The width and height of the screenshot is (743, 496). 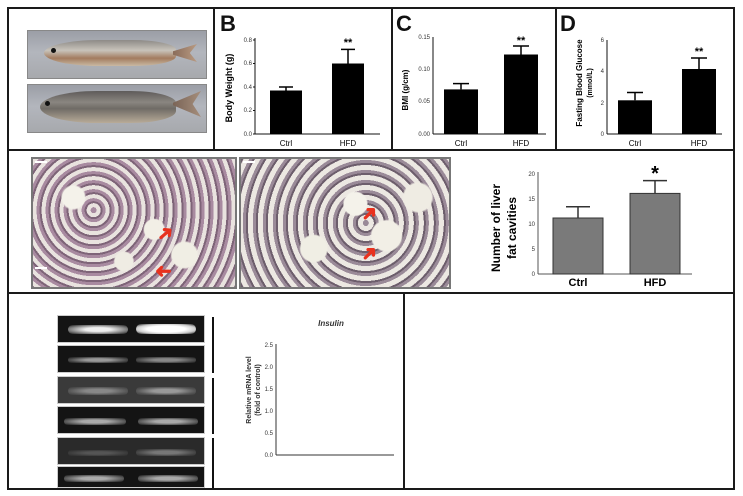 I want to click on histology-caption-ctrl, so click(x=41, y=162).